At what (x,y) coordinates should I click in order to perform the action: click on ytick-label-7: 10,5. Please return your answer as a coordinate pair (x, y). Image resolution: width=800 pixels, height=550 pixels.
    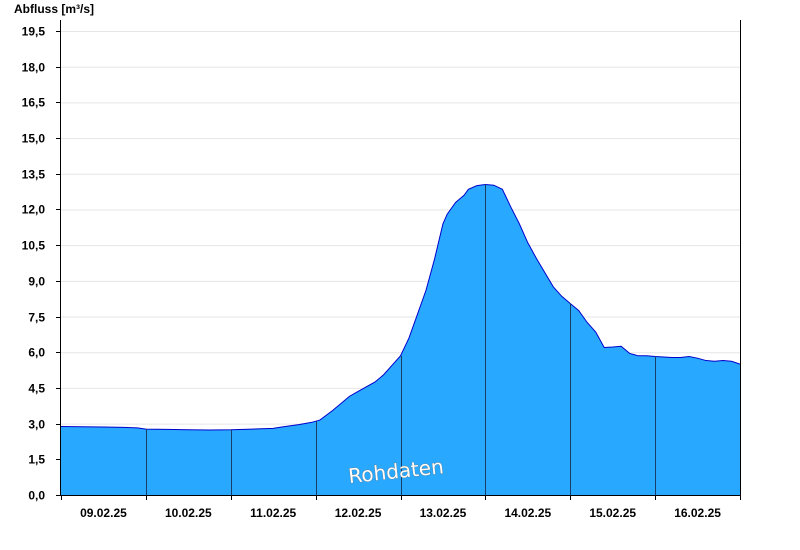
    Looking at the image, I should click on (34, 246).